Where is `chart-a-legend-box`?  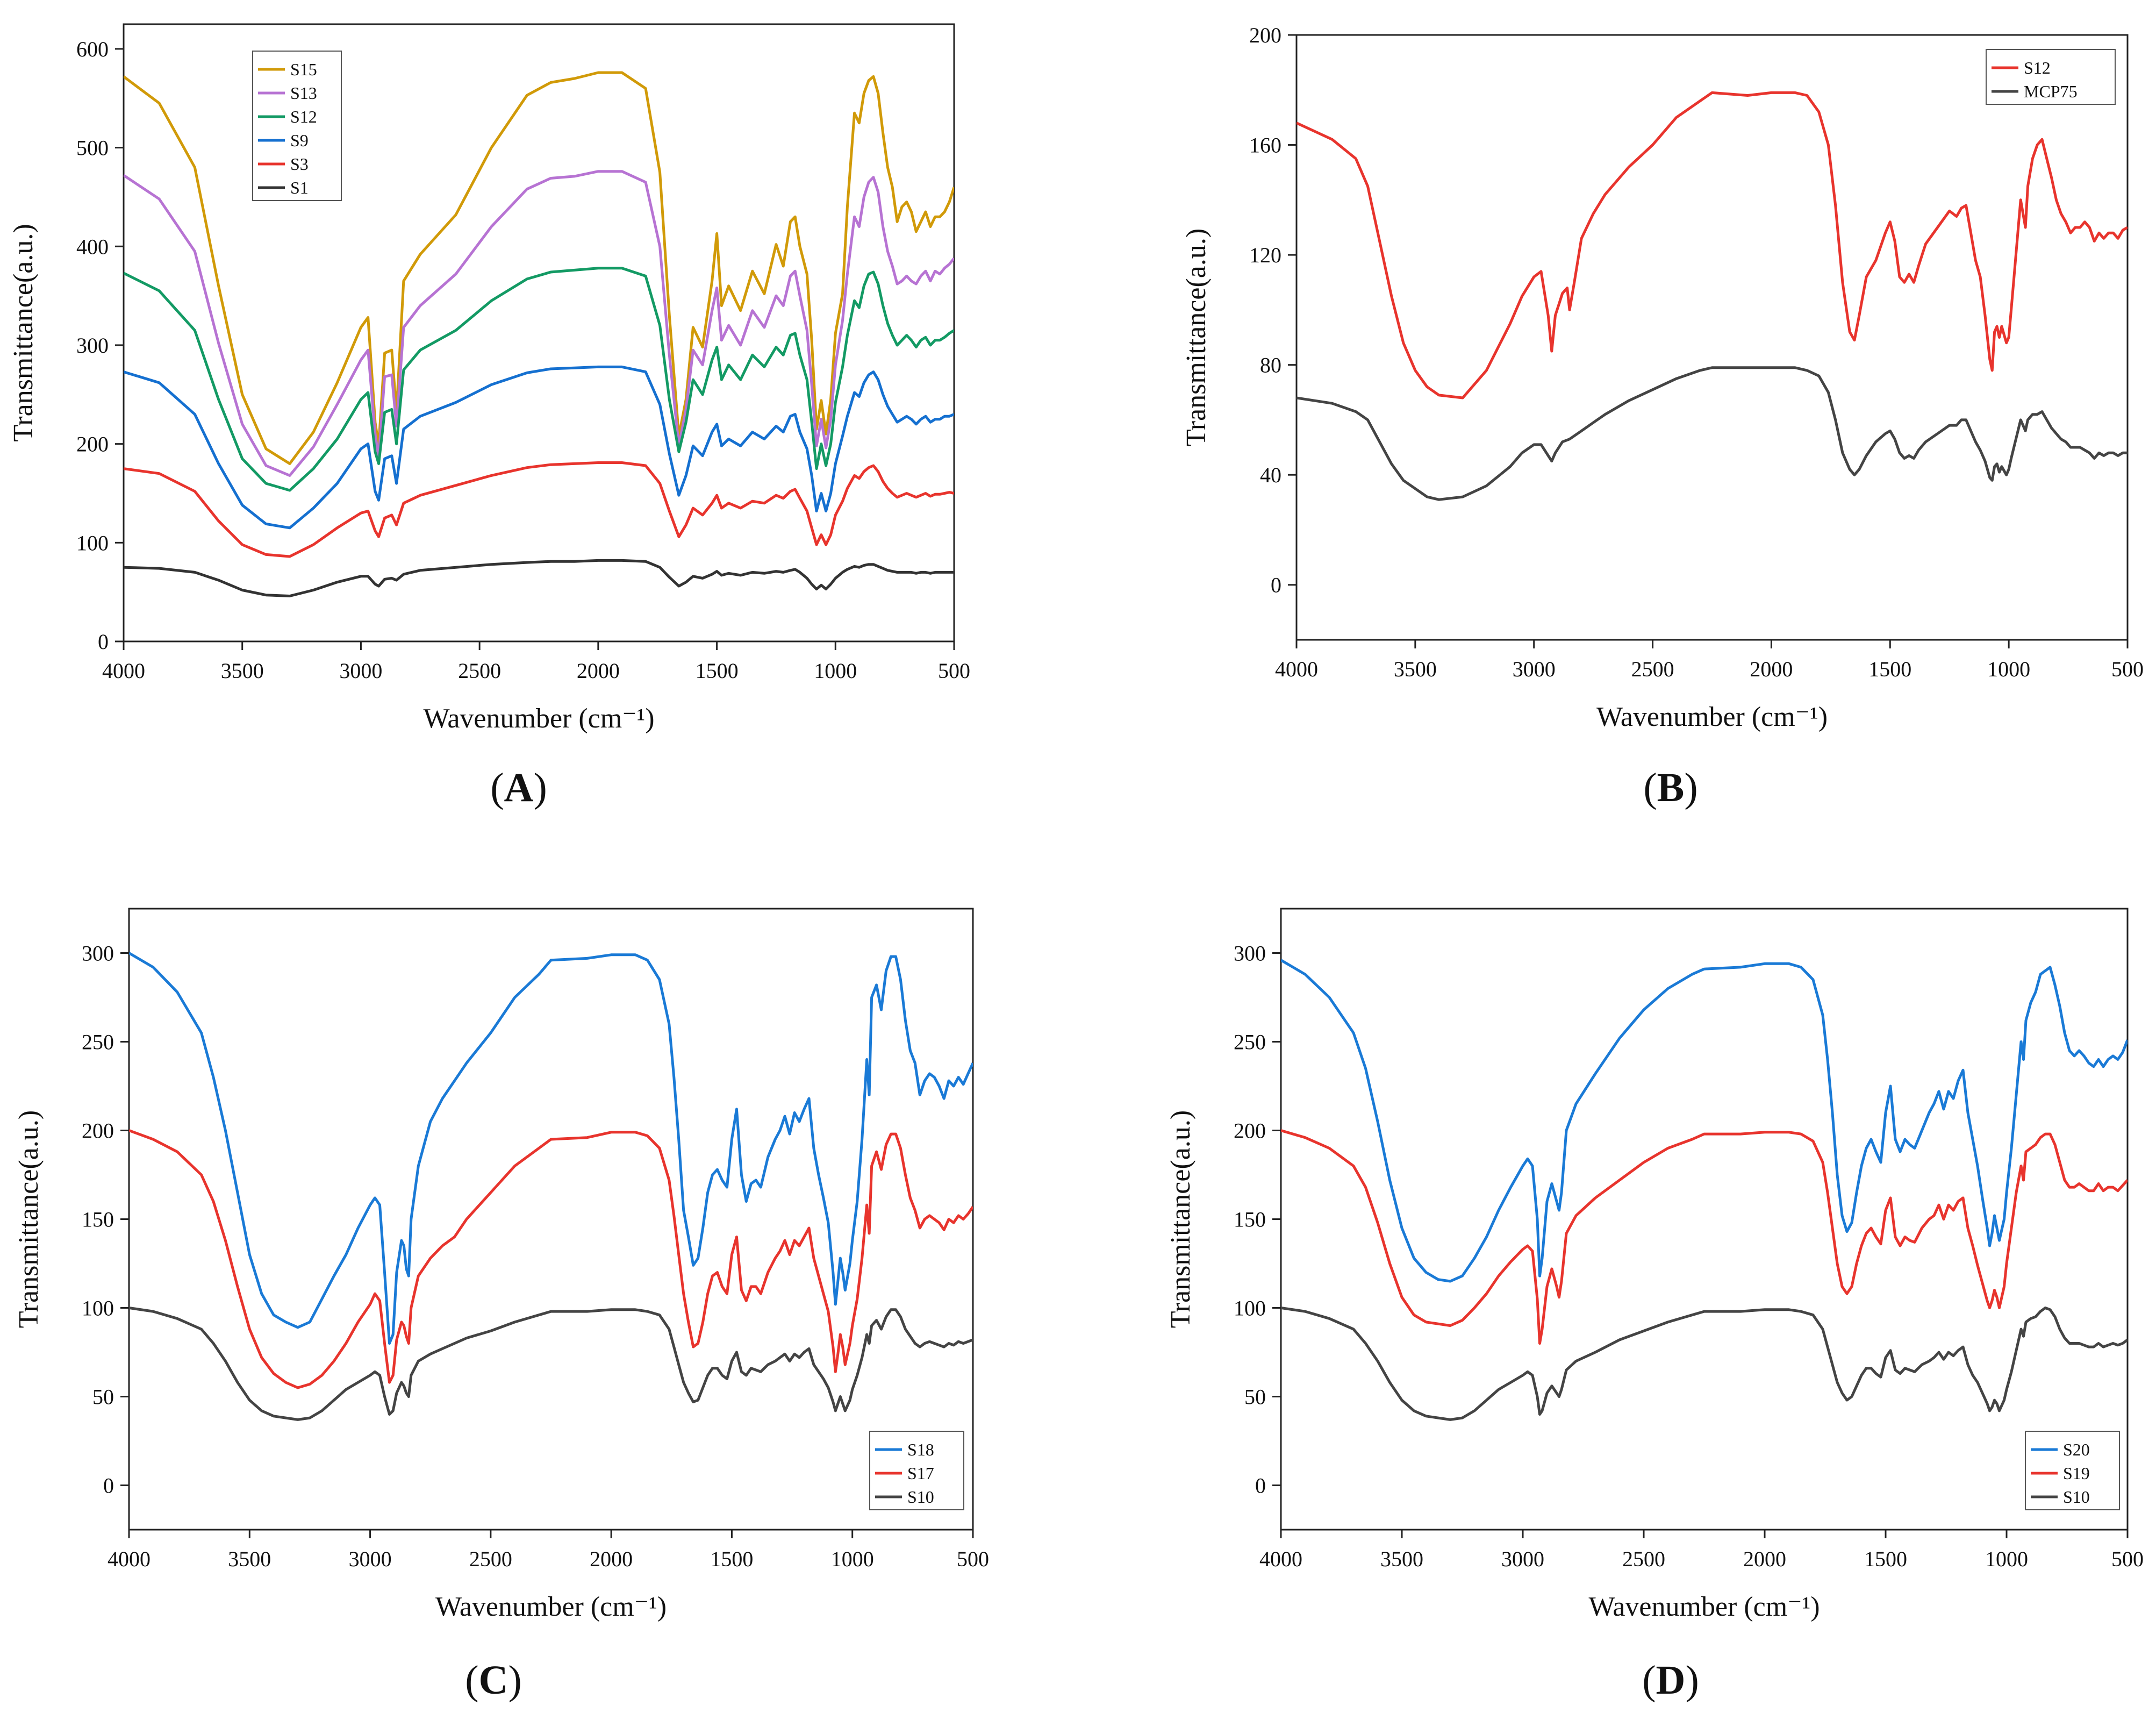
chart-a-legend-box is located at coordinates (297, 126).